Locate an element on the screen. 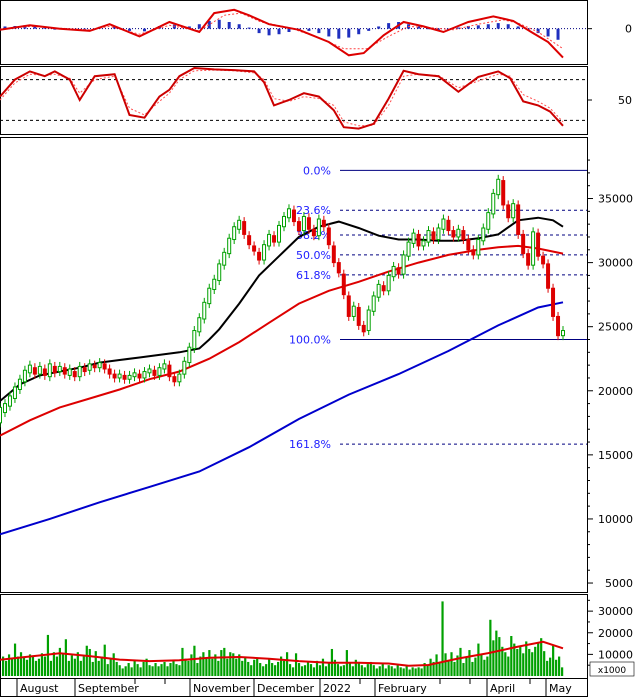 This screenshot has height=697, width=637. stochastic-panel: 50 is located at coordinates (316, 98).